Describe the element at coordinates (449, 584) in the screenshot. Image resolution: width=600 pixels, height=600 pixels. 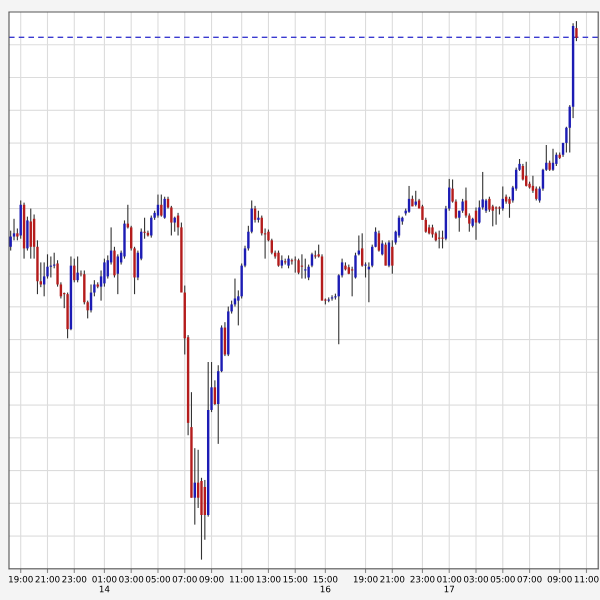
I see `x-tick-label: 01:00 17` at that location.